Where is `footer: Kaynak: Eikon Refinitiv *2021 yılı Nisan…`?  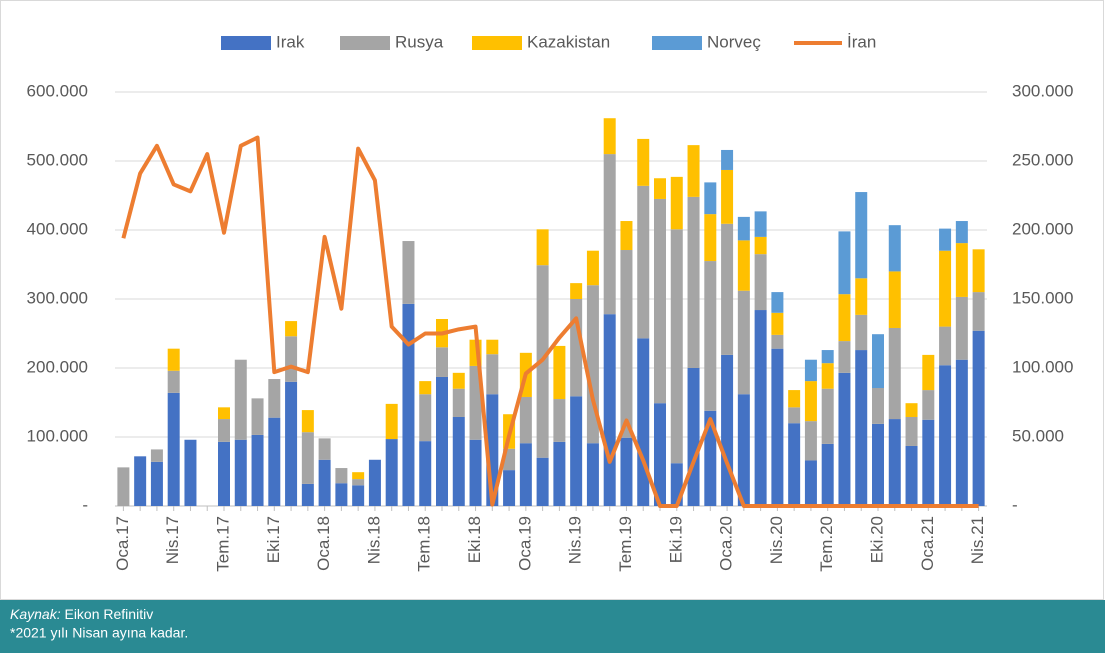
footer: Kaynak: Eikon Refinitiv *2021 yılı Nisan… is located at coordinates (552, 626).